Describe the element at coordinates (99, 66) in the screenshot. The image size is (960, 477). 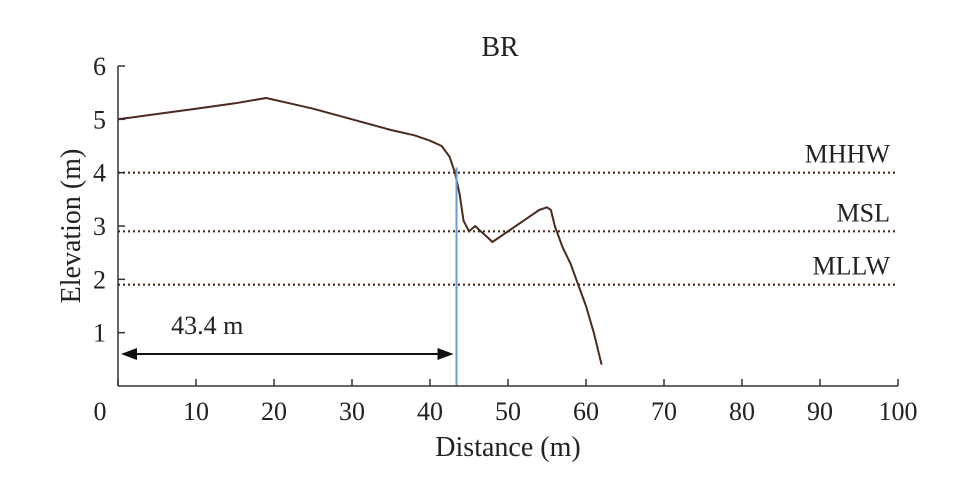
I see `y-tick-label: 6` at that location.